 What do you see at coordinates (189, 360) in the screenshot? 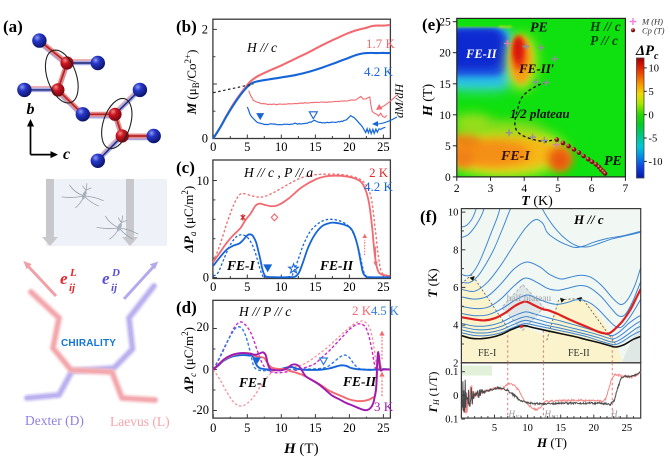
I see `svg-text: ΔPc (μC/m2)` at bounding box center [189, 360].